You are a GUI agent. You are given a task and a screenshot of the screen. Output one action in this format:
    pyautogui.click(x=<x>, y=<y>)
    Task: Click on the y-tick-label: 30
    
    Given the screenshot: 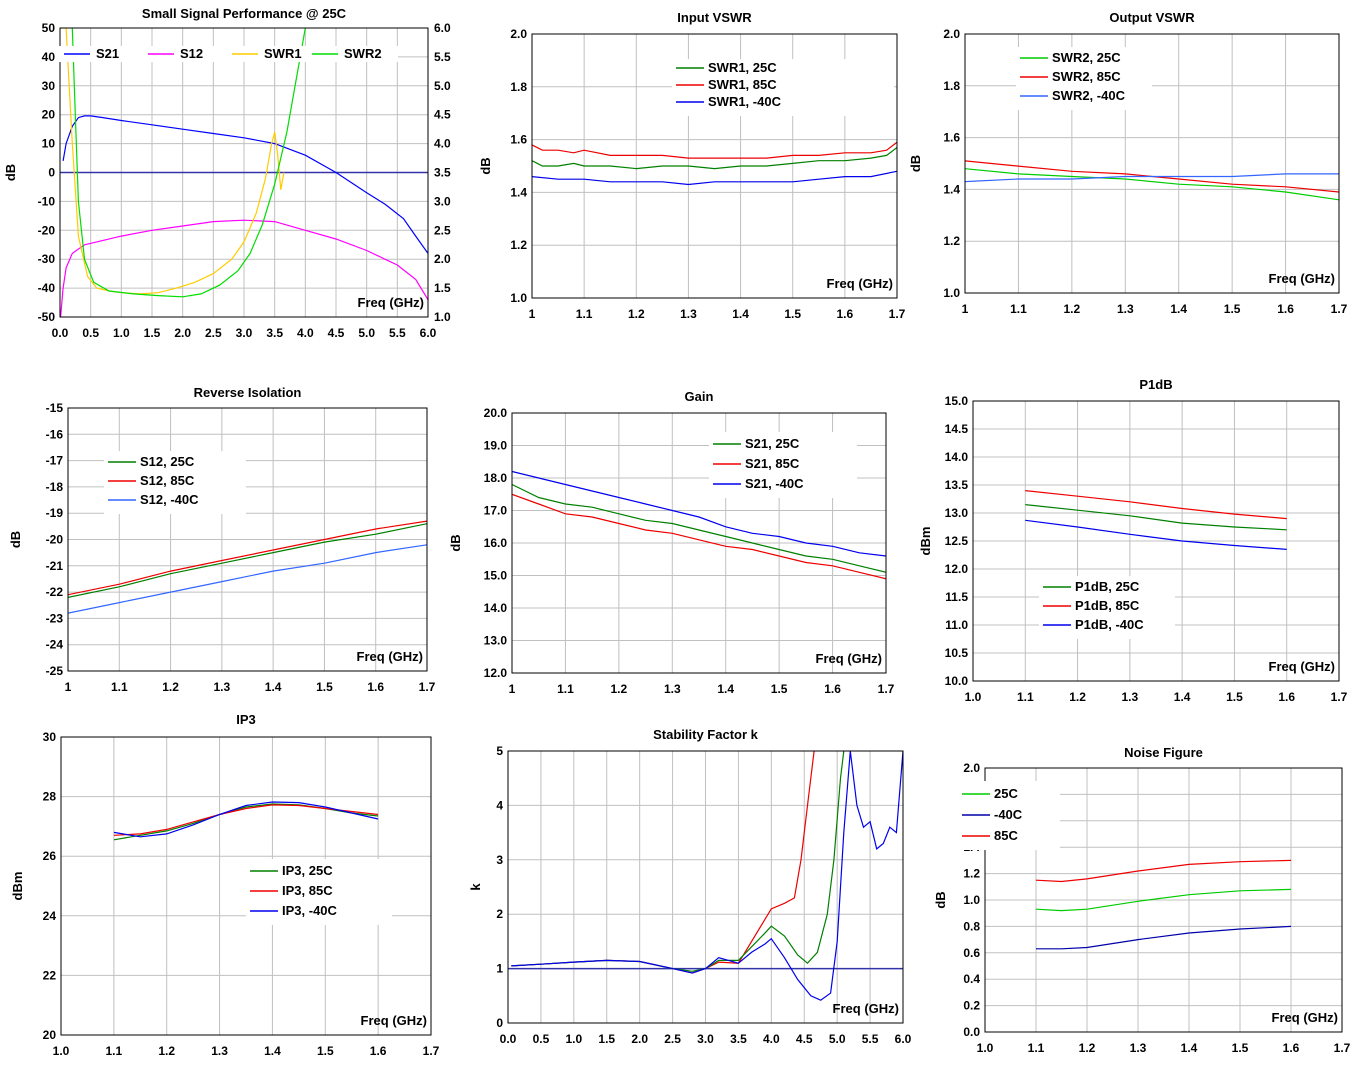 What is the action you would take?
    pyautogui.click(x=50, y=737)
    